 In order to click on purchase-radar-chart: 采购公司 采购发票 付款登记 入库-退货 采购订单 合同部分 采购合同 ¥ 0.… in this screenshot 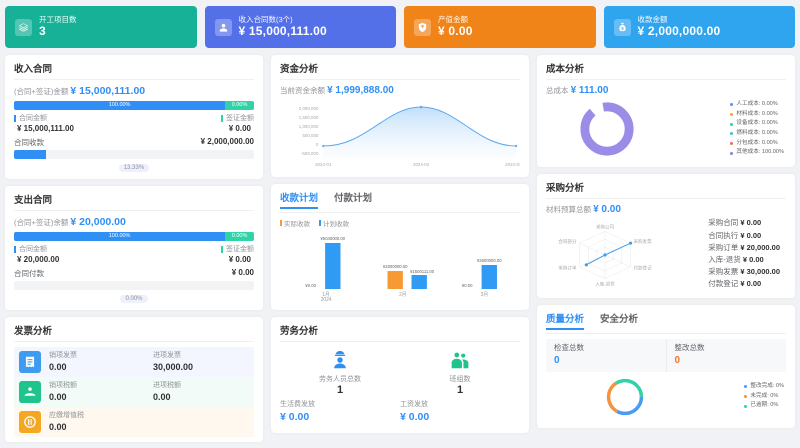, I will do `click(666, 254)`.